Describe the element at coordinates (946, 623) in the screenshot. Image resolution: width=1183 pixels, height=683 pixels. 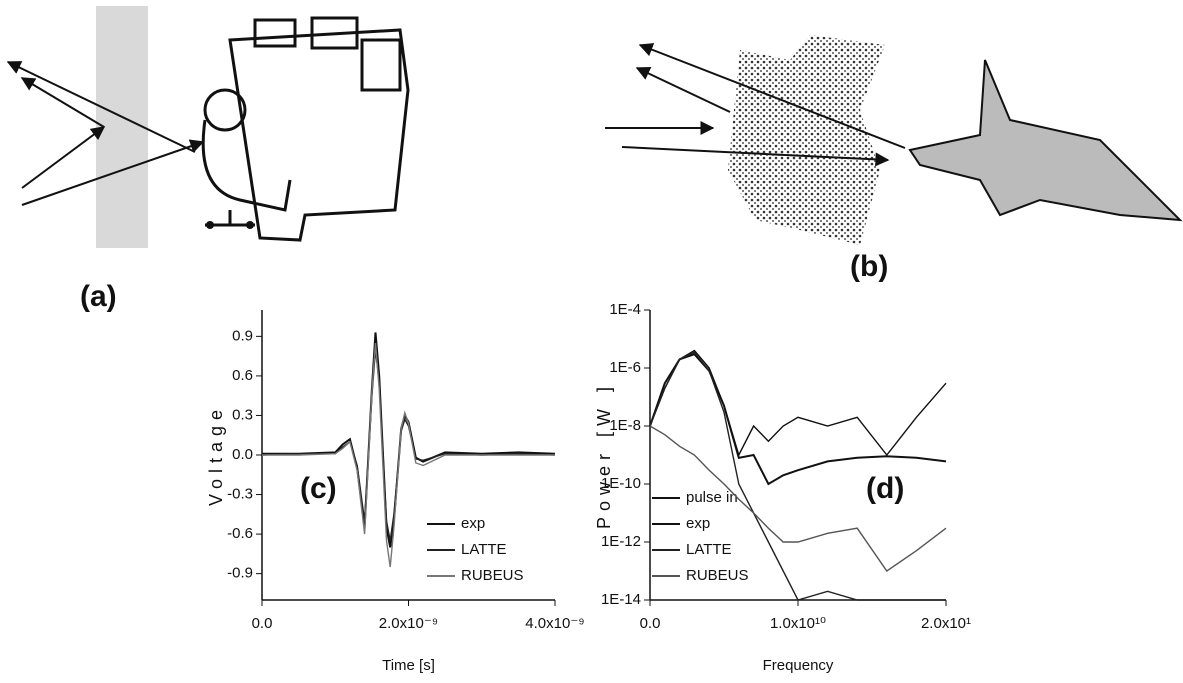
I see `x-tick-label: 2.0x10¹` at that location.